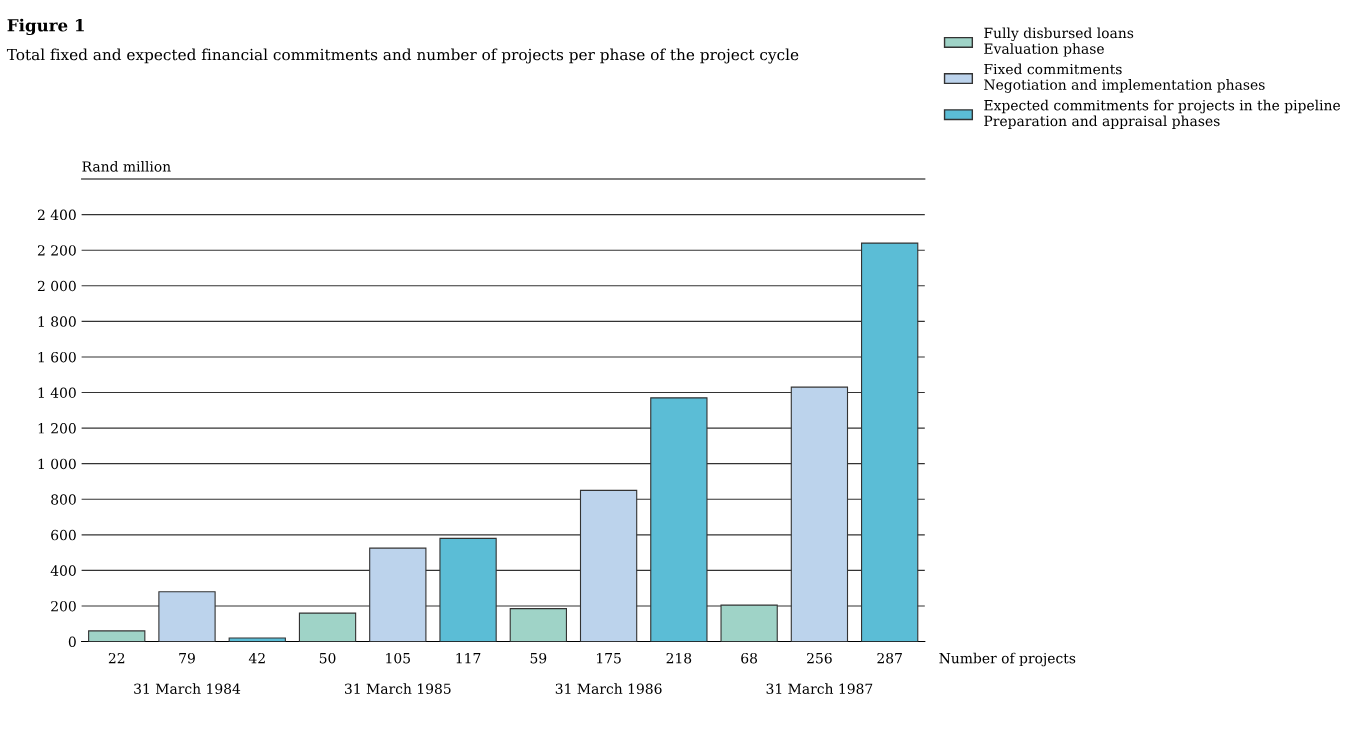 The width and height of the screenshot is (1360, 746). What do you see at coordinates (126, 166) in the screenshot?
I see `y-axis-title: Rand million` at bounding box center [126, 166].